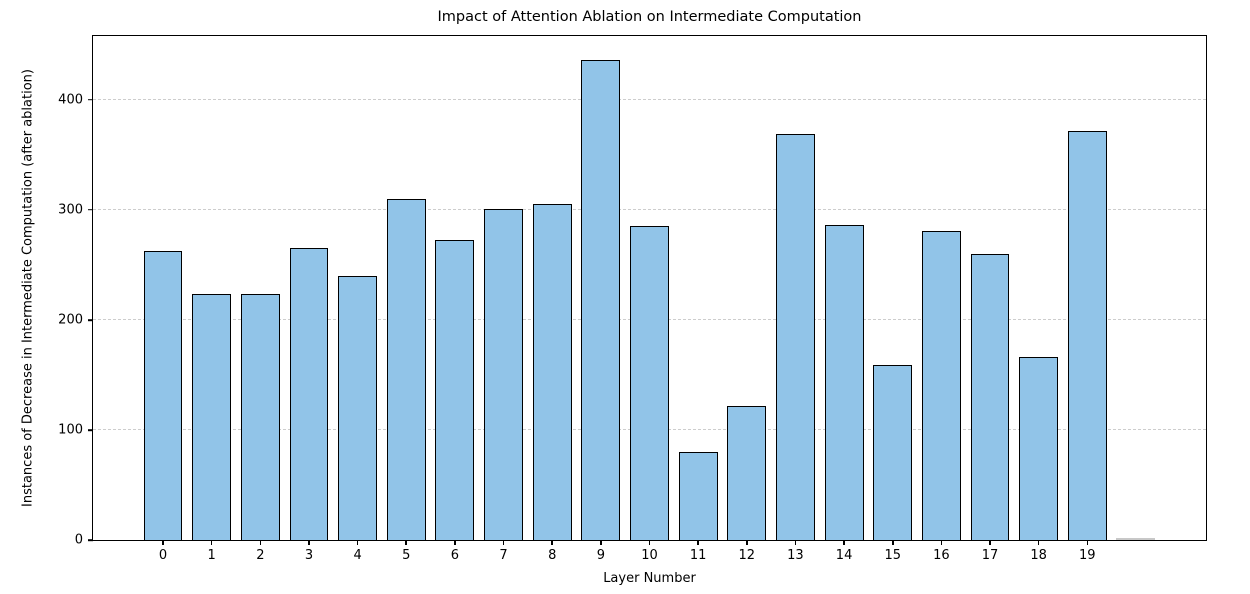  What do you see at coordinates (70, 320) in the screenshot?
I see `y-tick-label: 200` at bounding box center [70, 320].